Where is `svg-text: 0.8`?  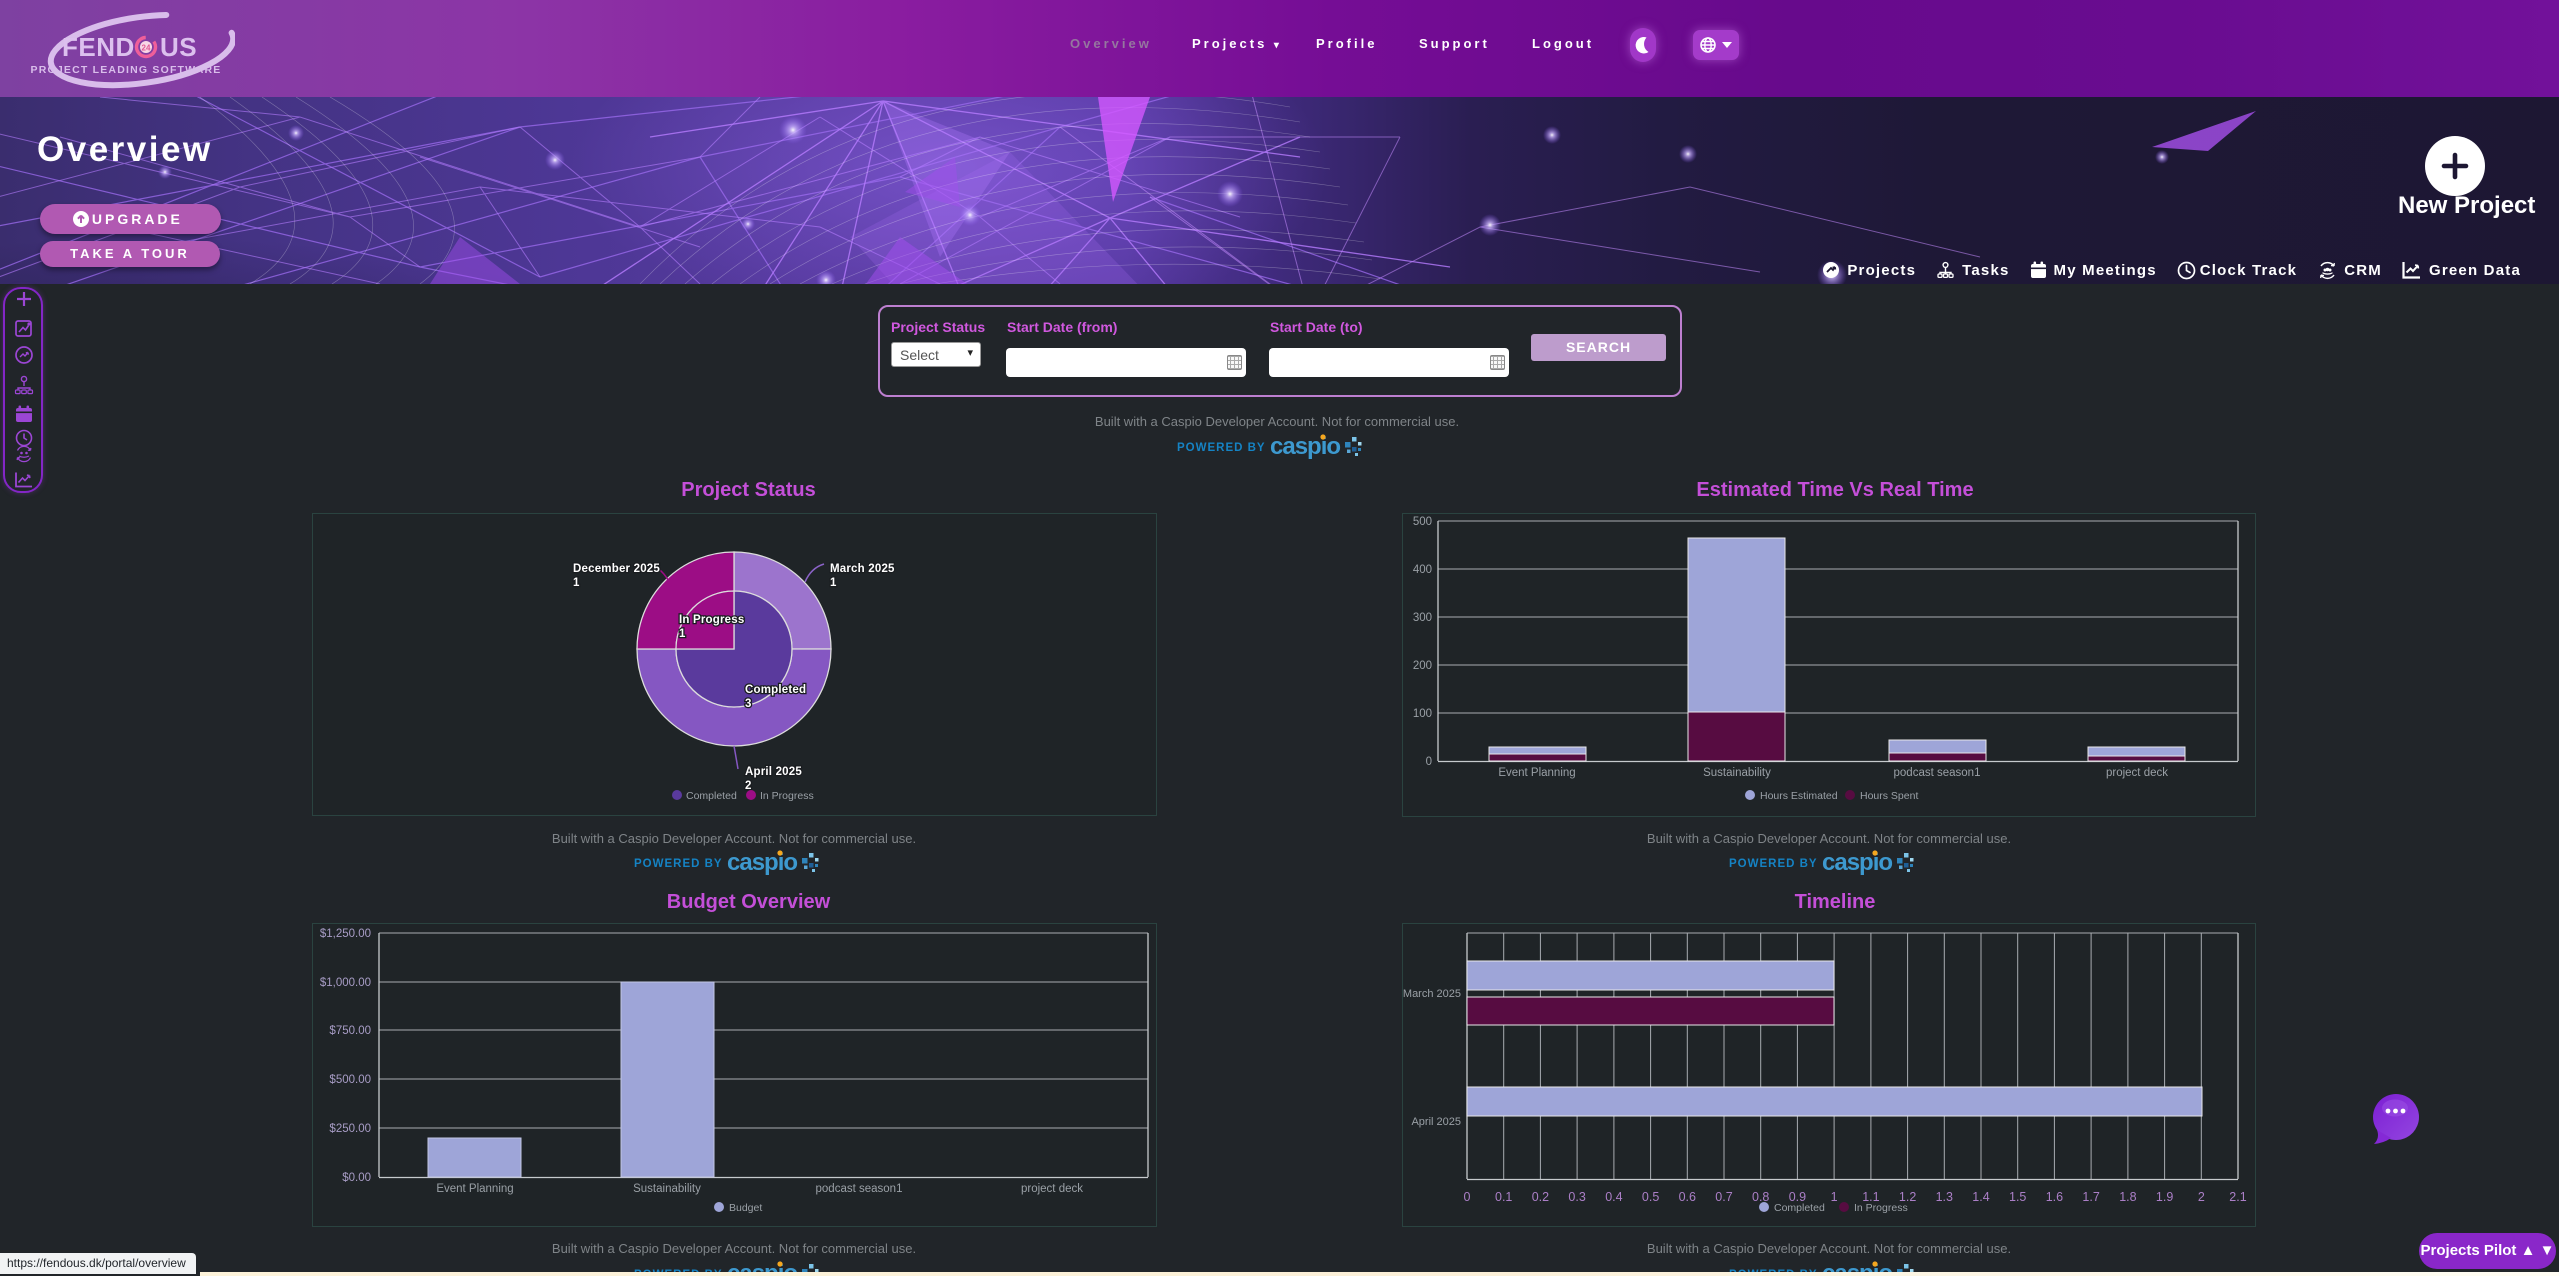 svg-text: 0.8 is located at coordinates (1760, 1197).